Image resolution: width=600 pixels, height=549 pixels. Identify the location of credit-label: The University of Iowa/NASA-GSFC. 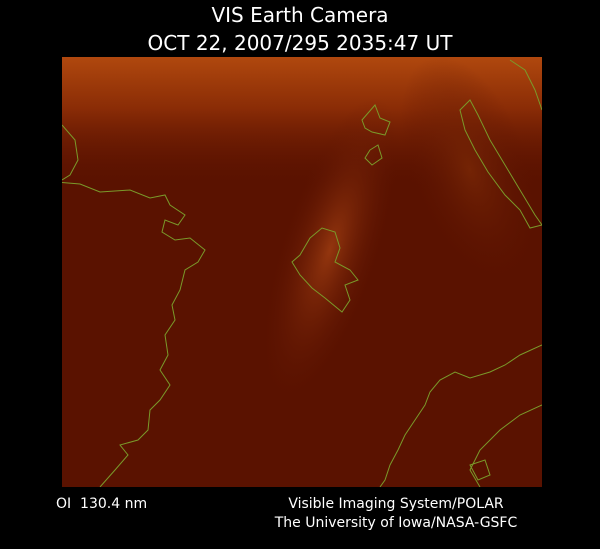
(396, 523).